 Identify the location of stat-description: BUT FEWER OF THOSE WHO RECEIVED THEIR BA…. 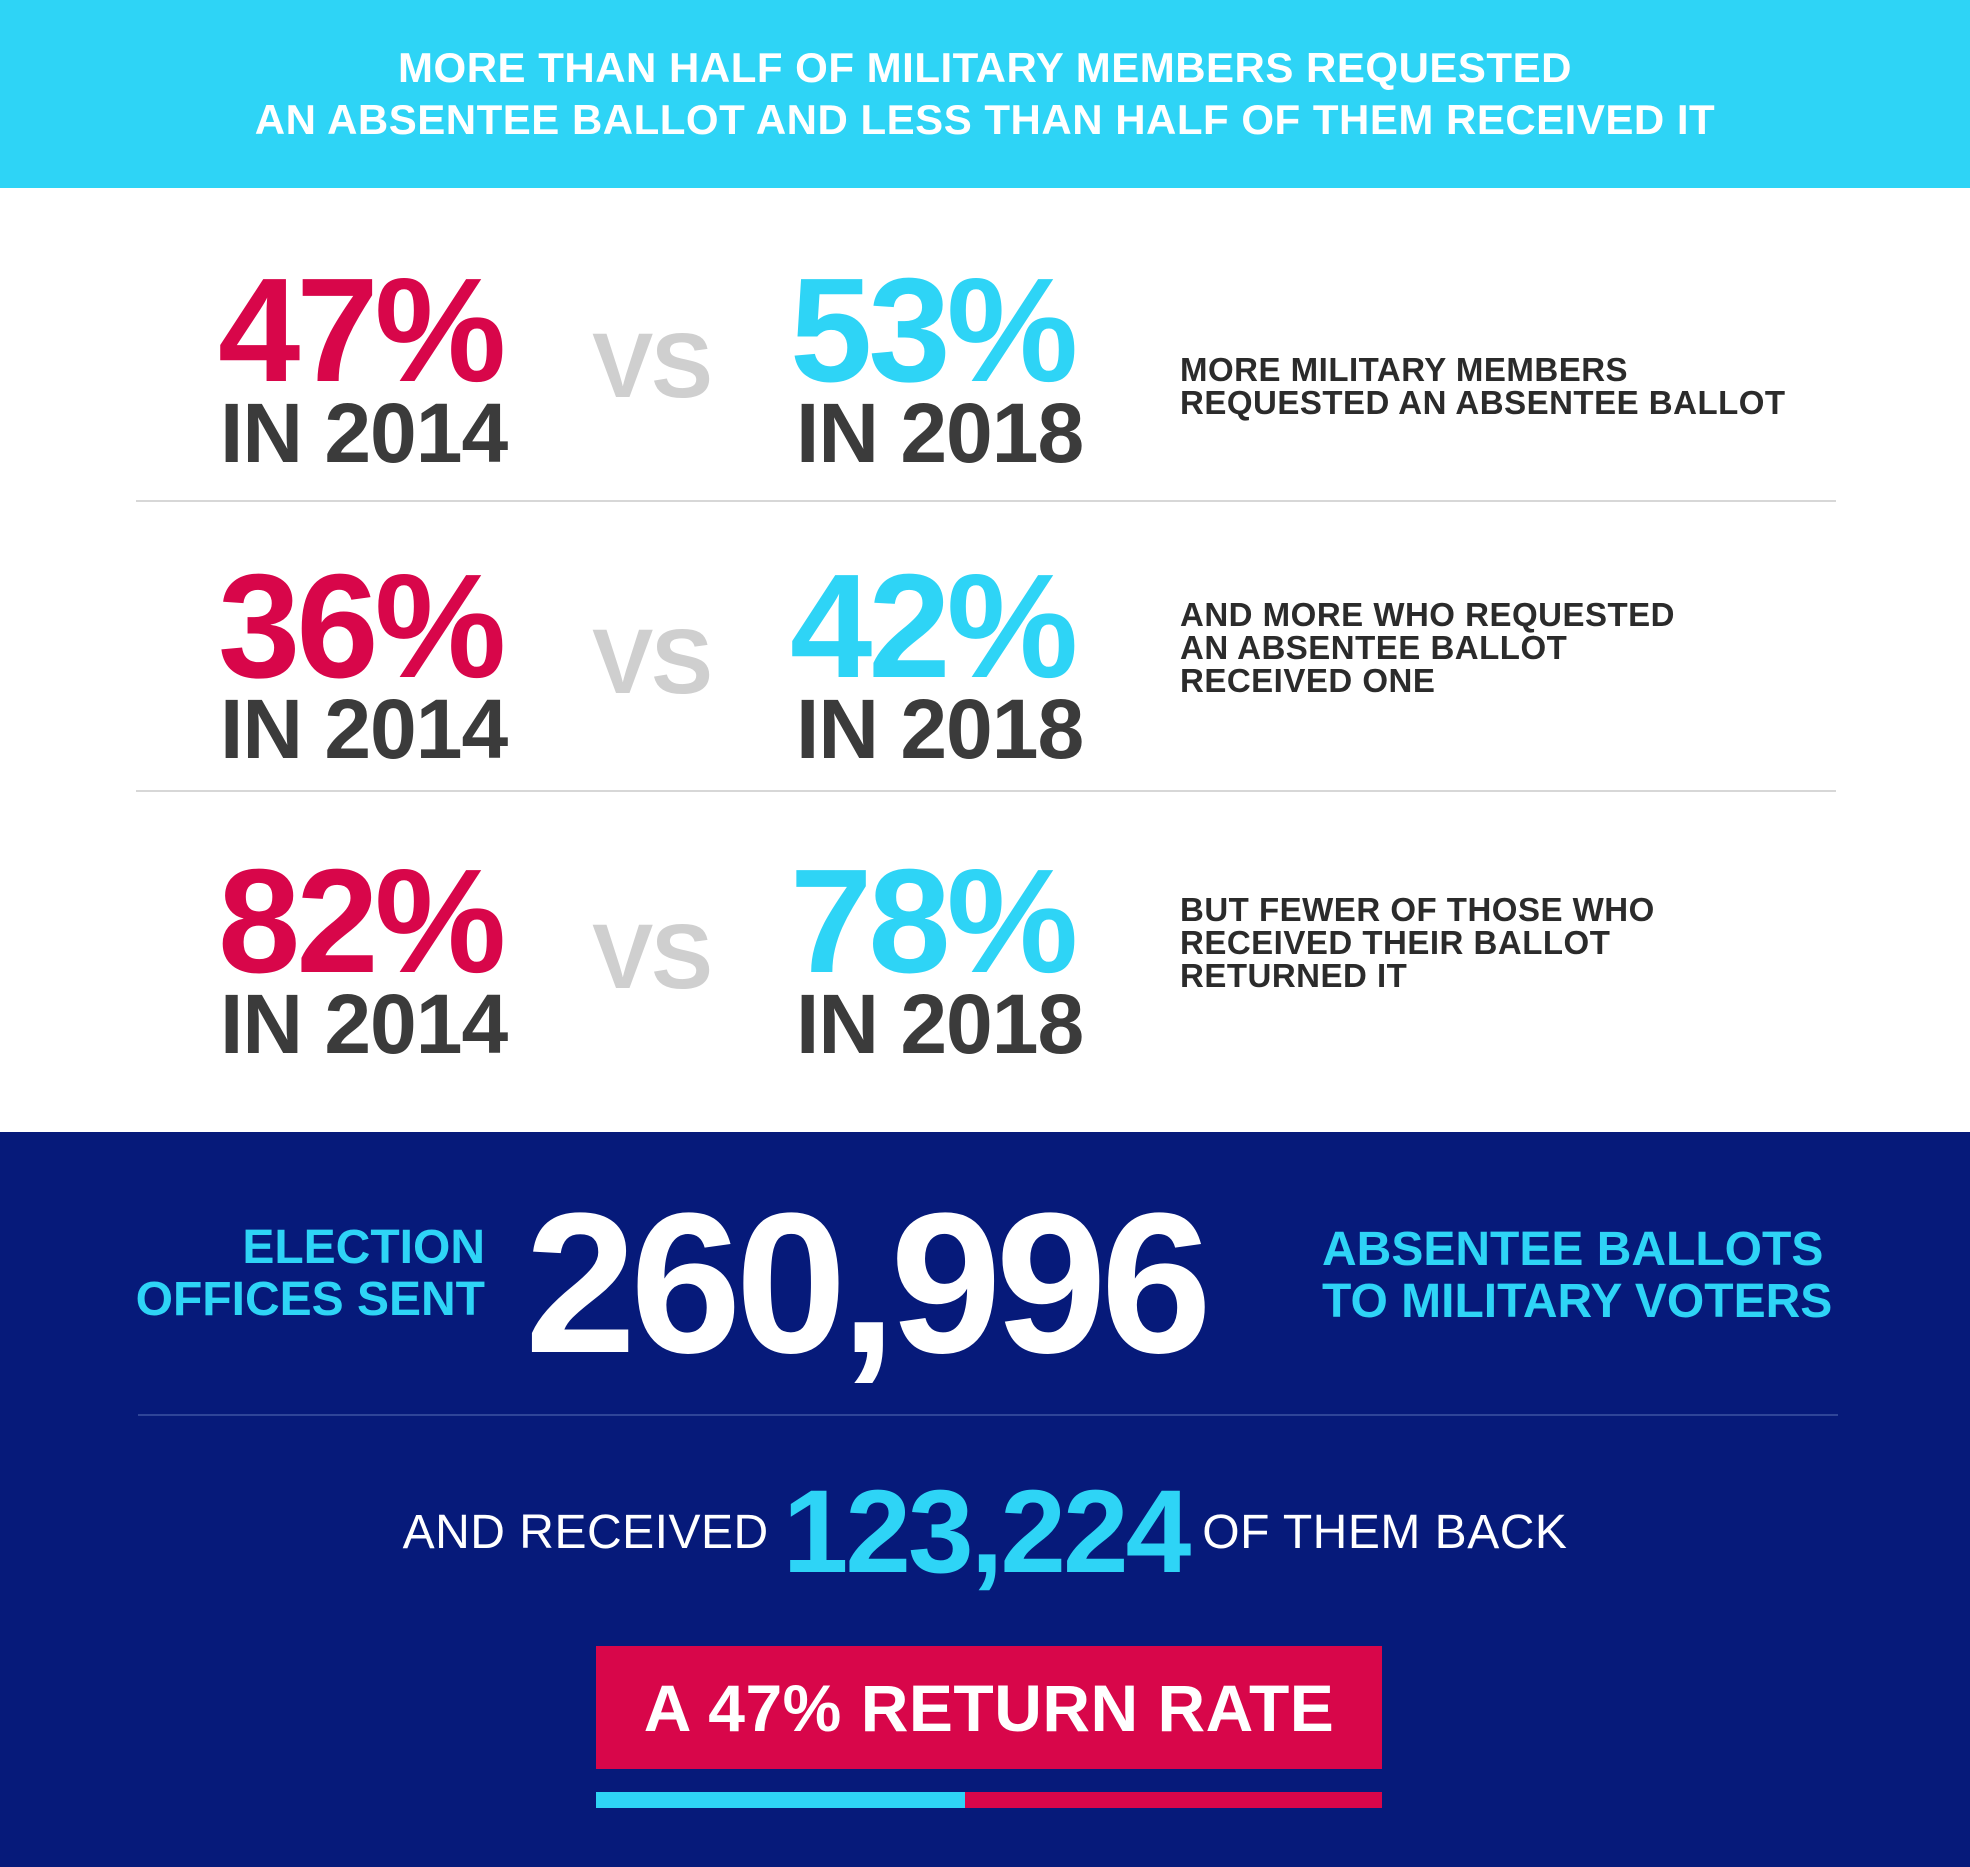
(1417, 942).